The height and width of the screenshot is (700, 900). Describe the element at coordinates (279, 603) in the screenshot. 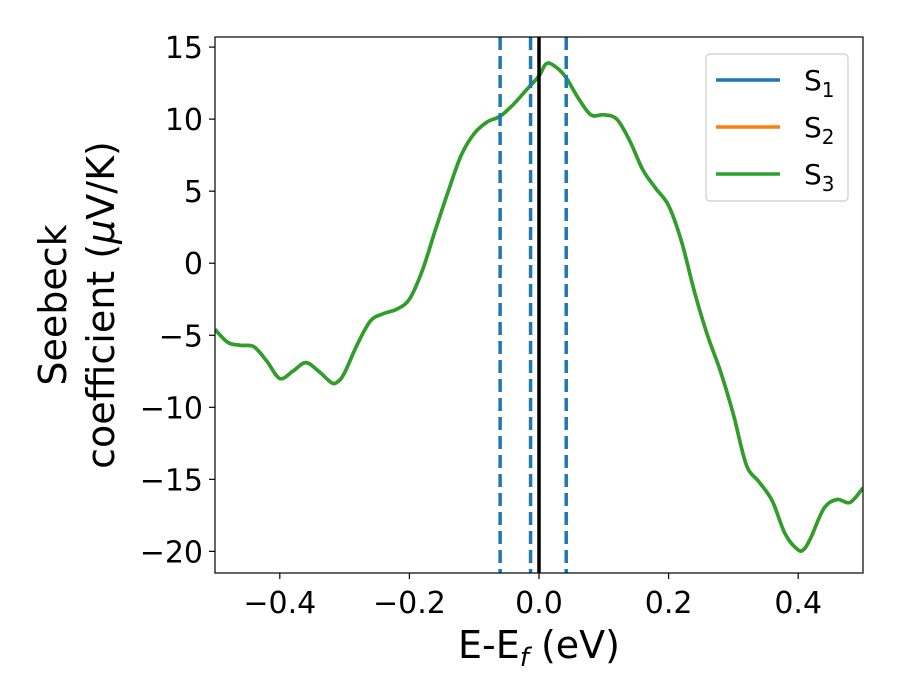

I see `x-tick-label: −0.4` at that location.